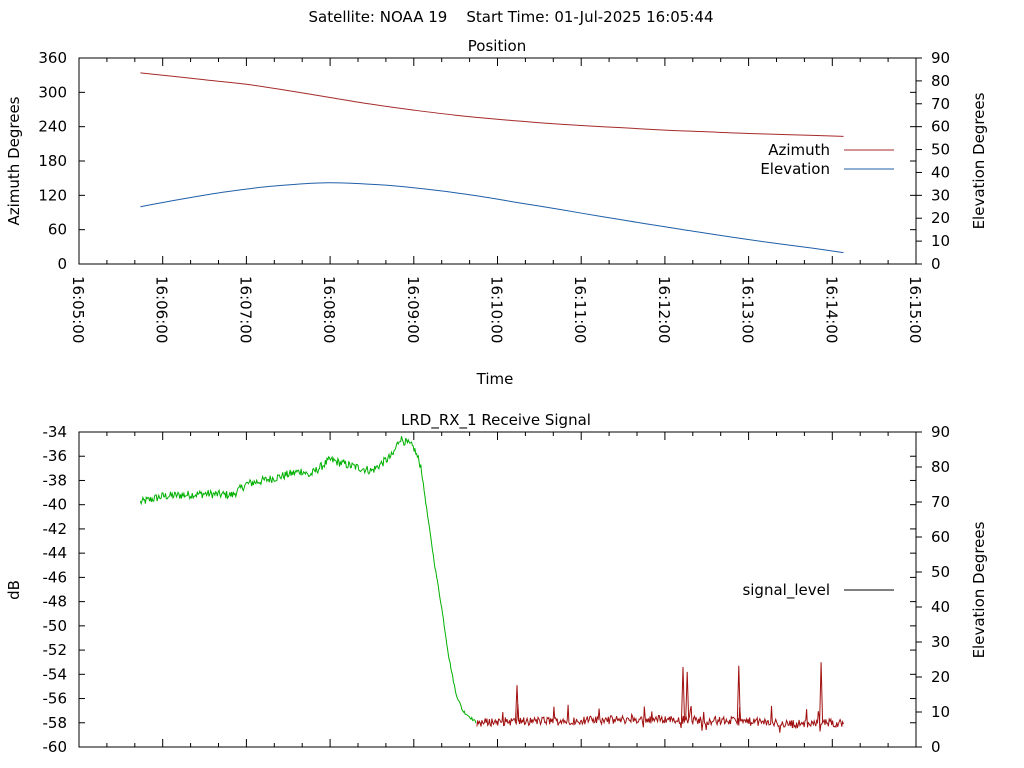 The height and width of the screenshot is (768, 1024). I want to click on position-y2-tick-label: 40, so click(940, 172).